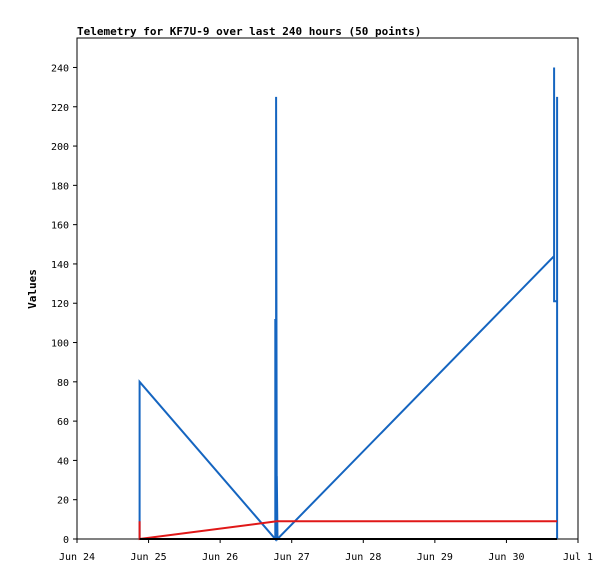 The width and height of the screenshot is (615, 579). Describe the element at coordinates (63, 461) in the screenshot. I see `y-tick-label: 40` at that location.